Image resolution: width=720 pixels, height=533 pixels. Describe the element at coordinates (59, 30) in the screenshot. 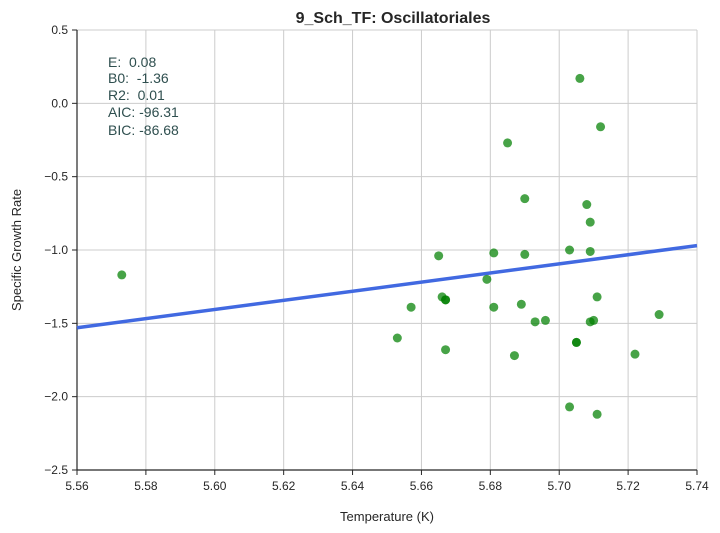

I see `y-tick-label: 0.5` at that location.